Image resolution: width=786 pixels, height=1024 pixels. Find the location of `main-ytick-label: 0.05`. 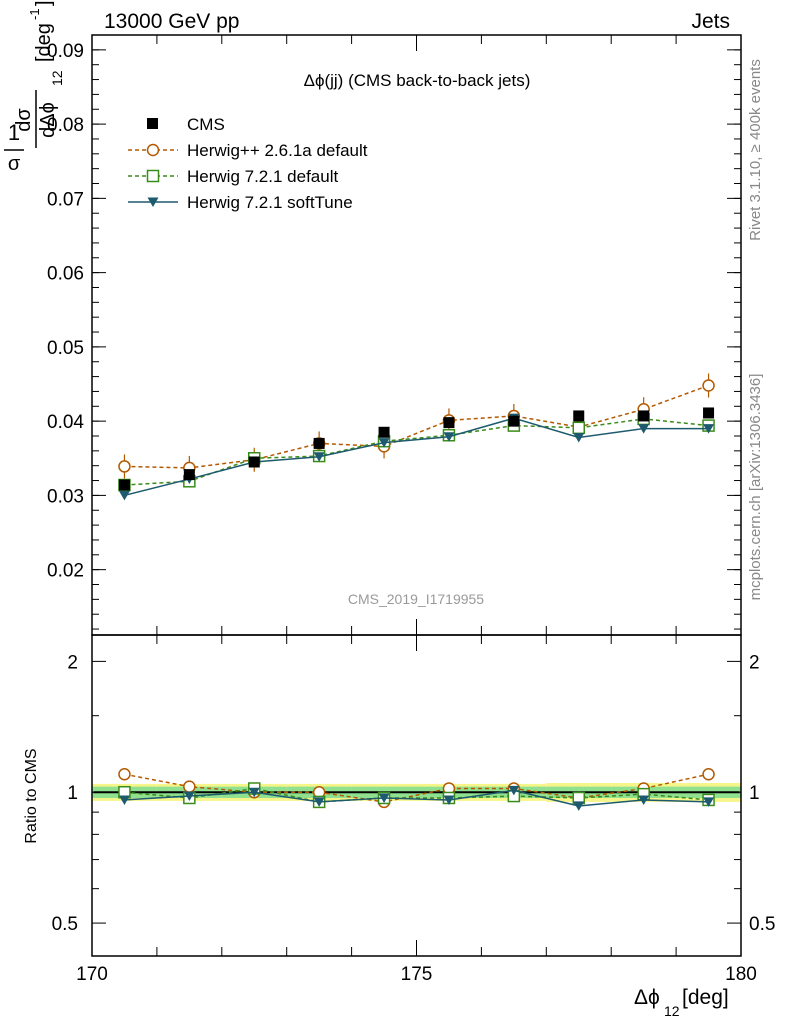

main-ytick-label: 0.05 is located at coordinates (65, 348).